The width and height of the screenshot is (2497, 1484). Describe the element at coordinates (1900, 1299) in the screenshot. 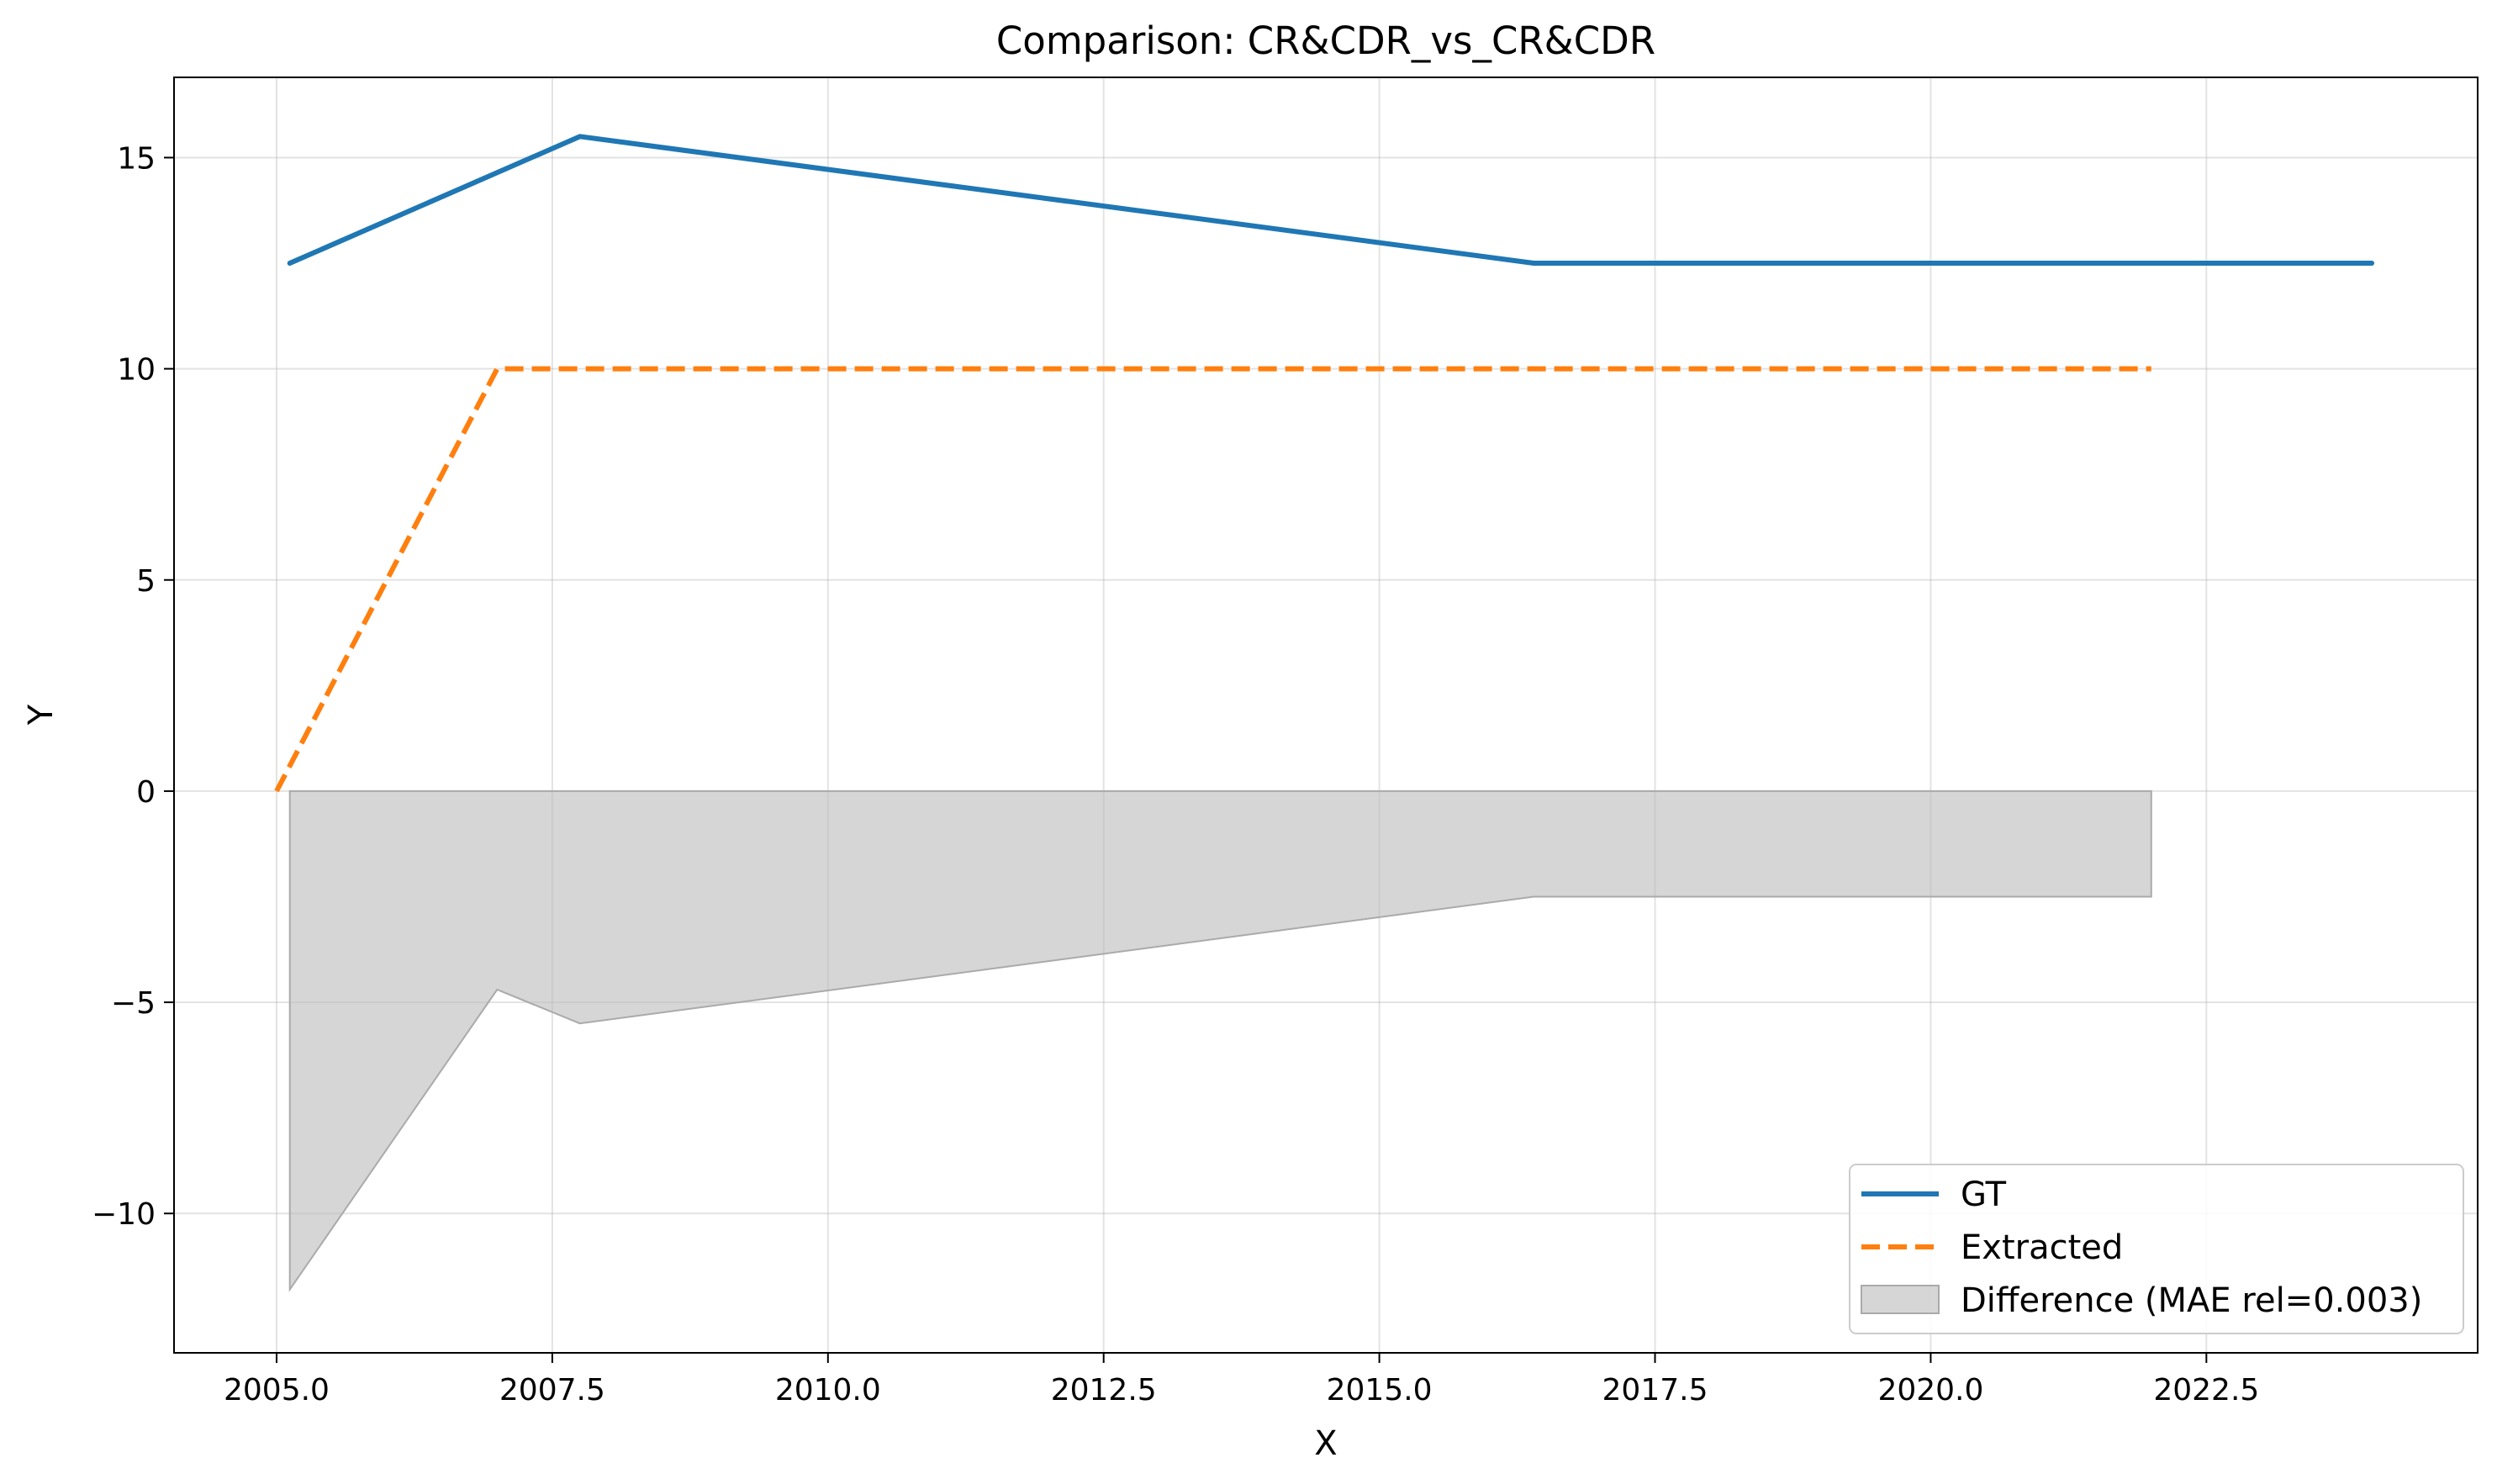

I see `legend-swatch-difference` at that location.